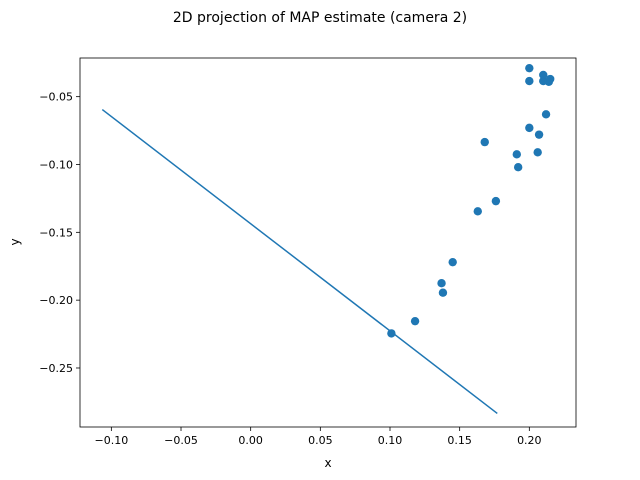 Image resolution: width=640 pixels, height=480 pixels. Describe the element at coordinates (459, 440) in the screenshot. I see `x-tick-label: 0.15` at that location.